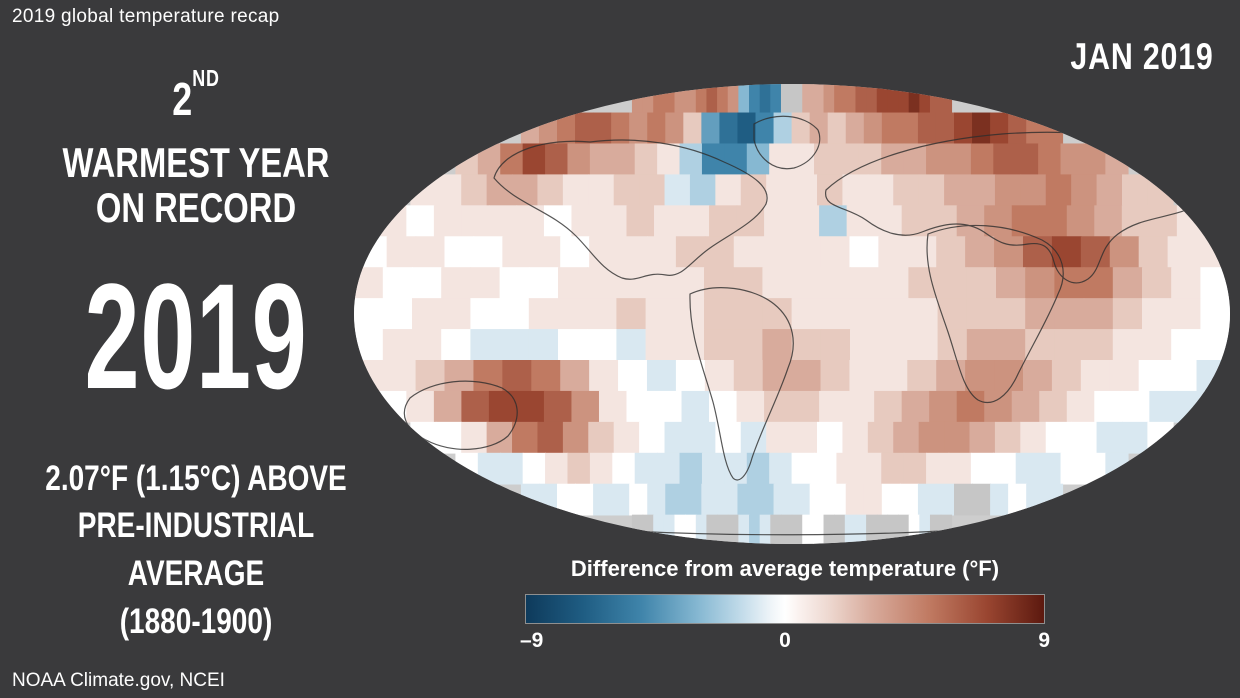 The width and height of the screenshot is (1240, 698). What do you see at coordinates (1142, 56) in the screenshot?
I see `month-label: JAN 2019` at bounding box center [1142, 56].